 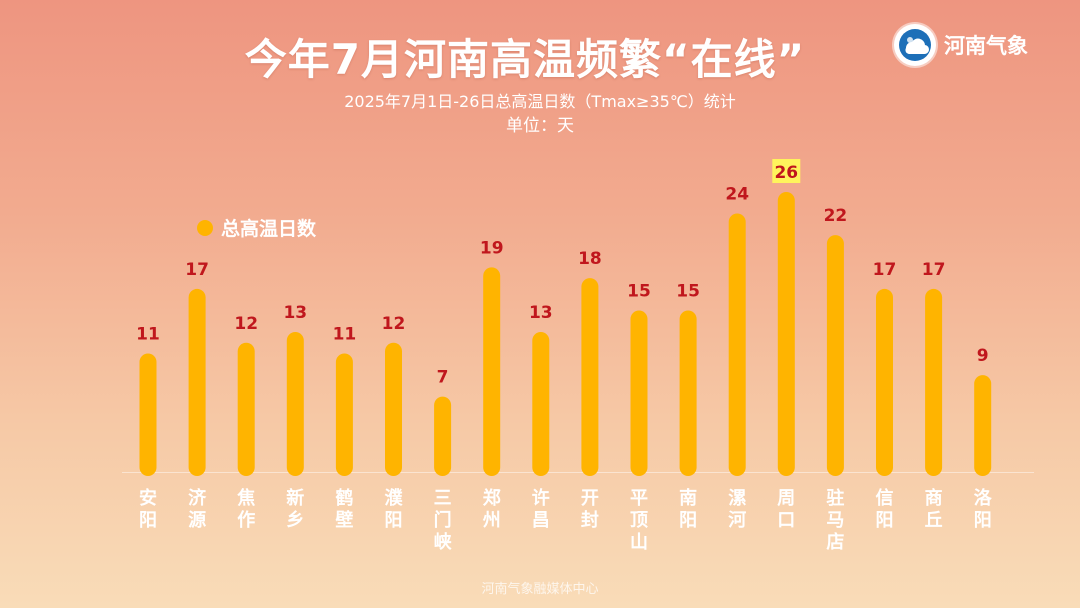 What do you see at coordinates (590, 259) in the screenshot?
I see `value-label: 18` at bounding box center [590, 259].